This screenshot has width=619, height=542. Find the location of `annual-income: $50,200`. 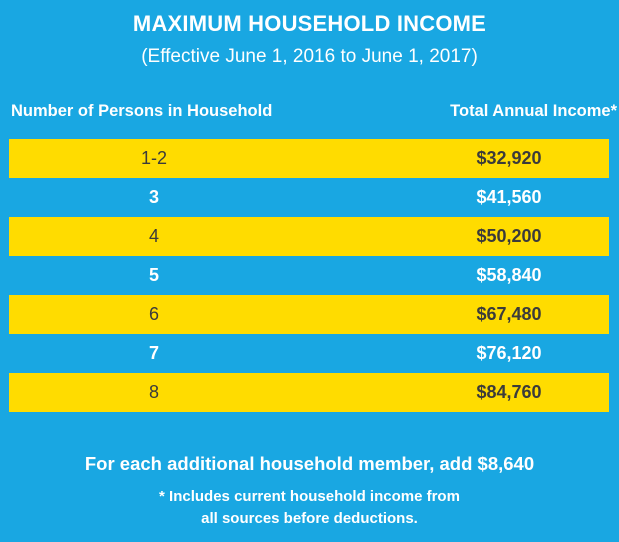

annual-income: $50,200 is located at coordinates (509, 236).